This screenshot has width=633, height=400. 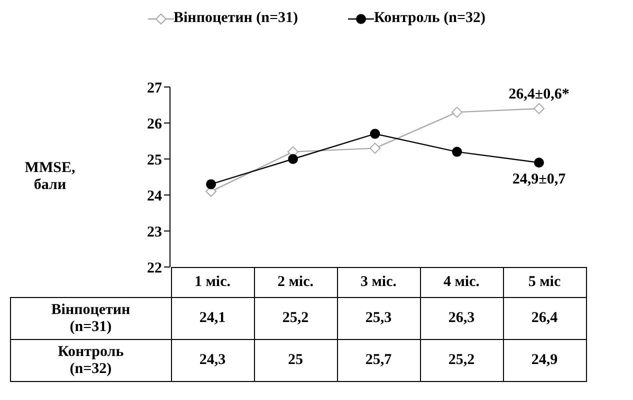 What do you see at coordinates (544, 283) in the screenshot?
I see `x-tick-label: 5 міс` at bounding box center [544, 283].